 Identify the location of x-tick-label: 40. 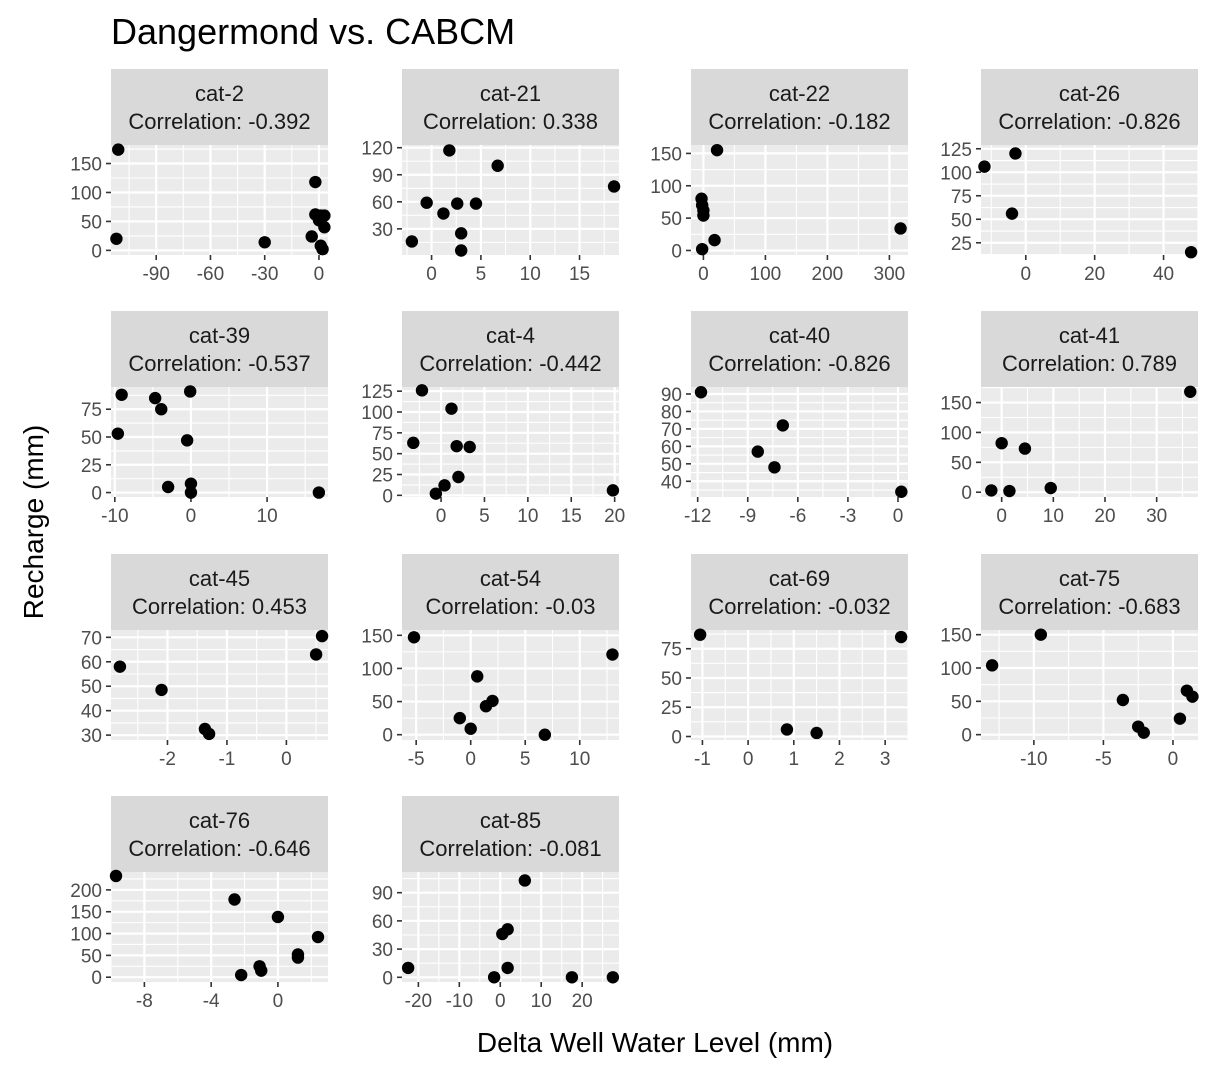
(1163, 274).